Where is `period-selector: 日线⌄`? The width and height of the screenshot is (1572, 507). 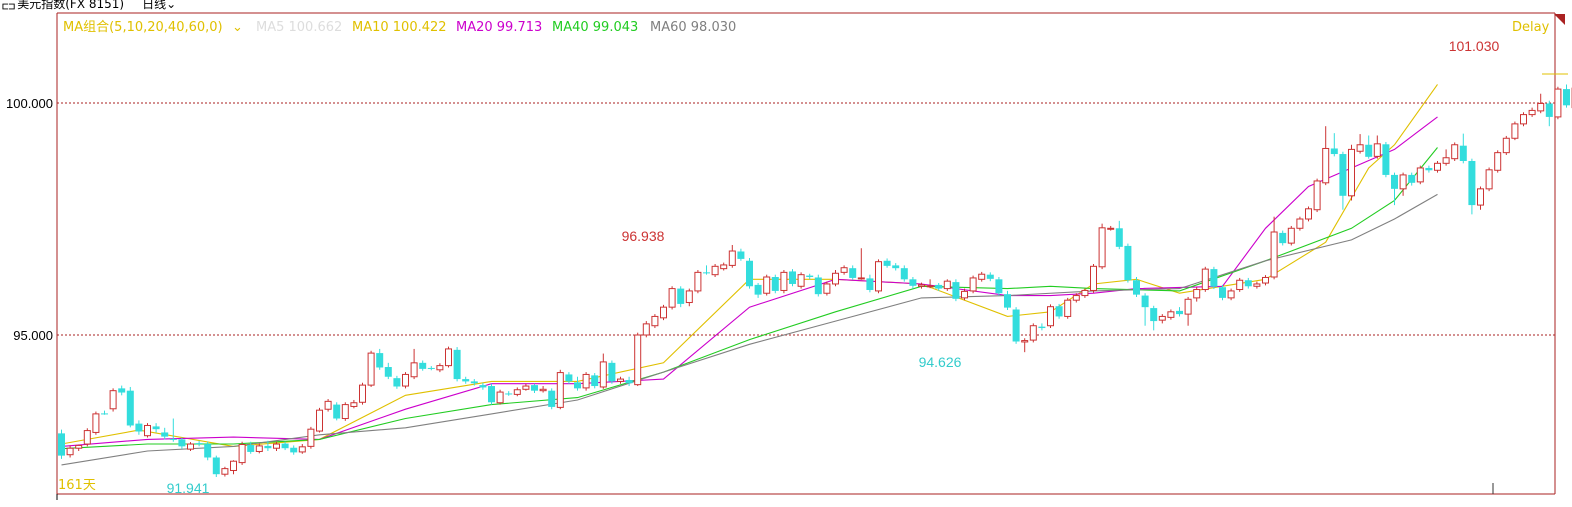 period-selector: 日线⌄ is located at coordinates (159, 5).